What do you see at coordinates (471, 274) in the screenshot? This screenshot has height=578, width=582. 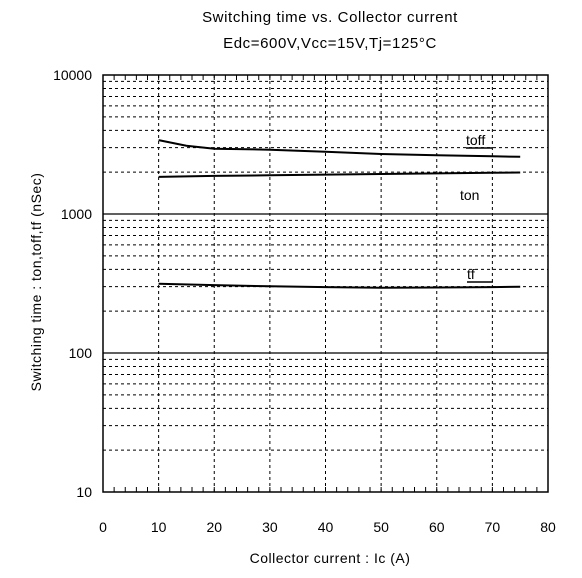 I see `series-label-tf: tf` at bounding box center [471, 274].